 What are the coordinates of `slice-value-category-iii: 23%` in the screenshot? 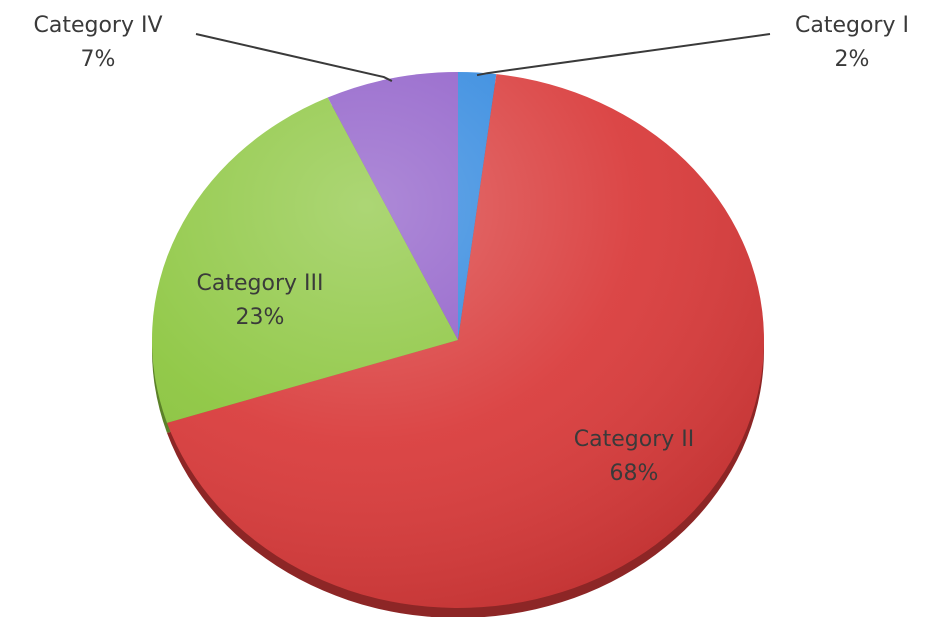 It's located at (260, 317).